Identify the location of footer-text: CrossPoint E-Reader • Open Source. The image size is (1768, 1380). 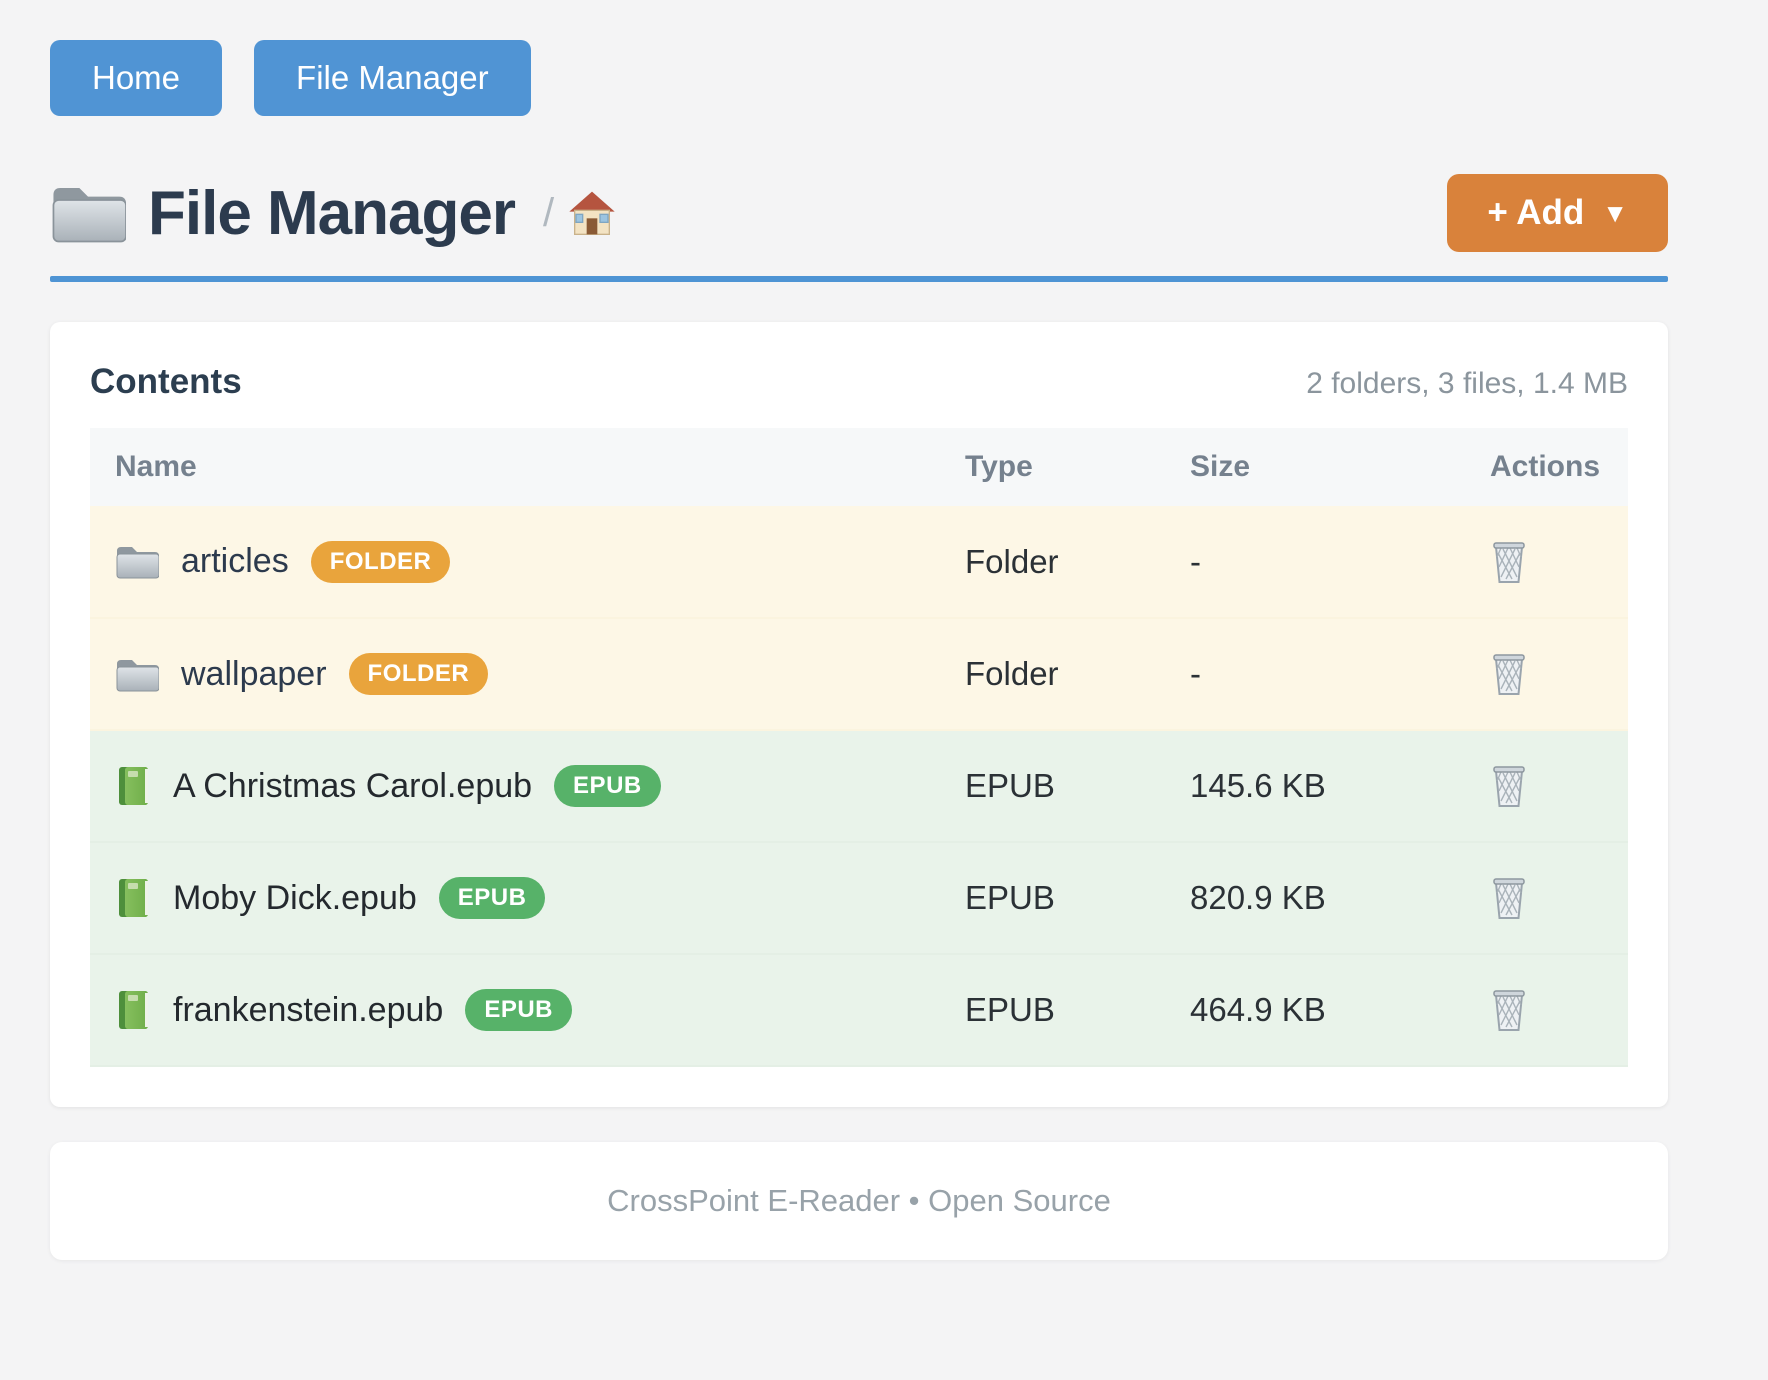
(859, 1200).